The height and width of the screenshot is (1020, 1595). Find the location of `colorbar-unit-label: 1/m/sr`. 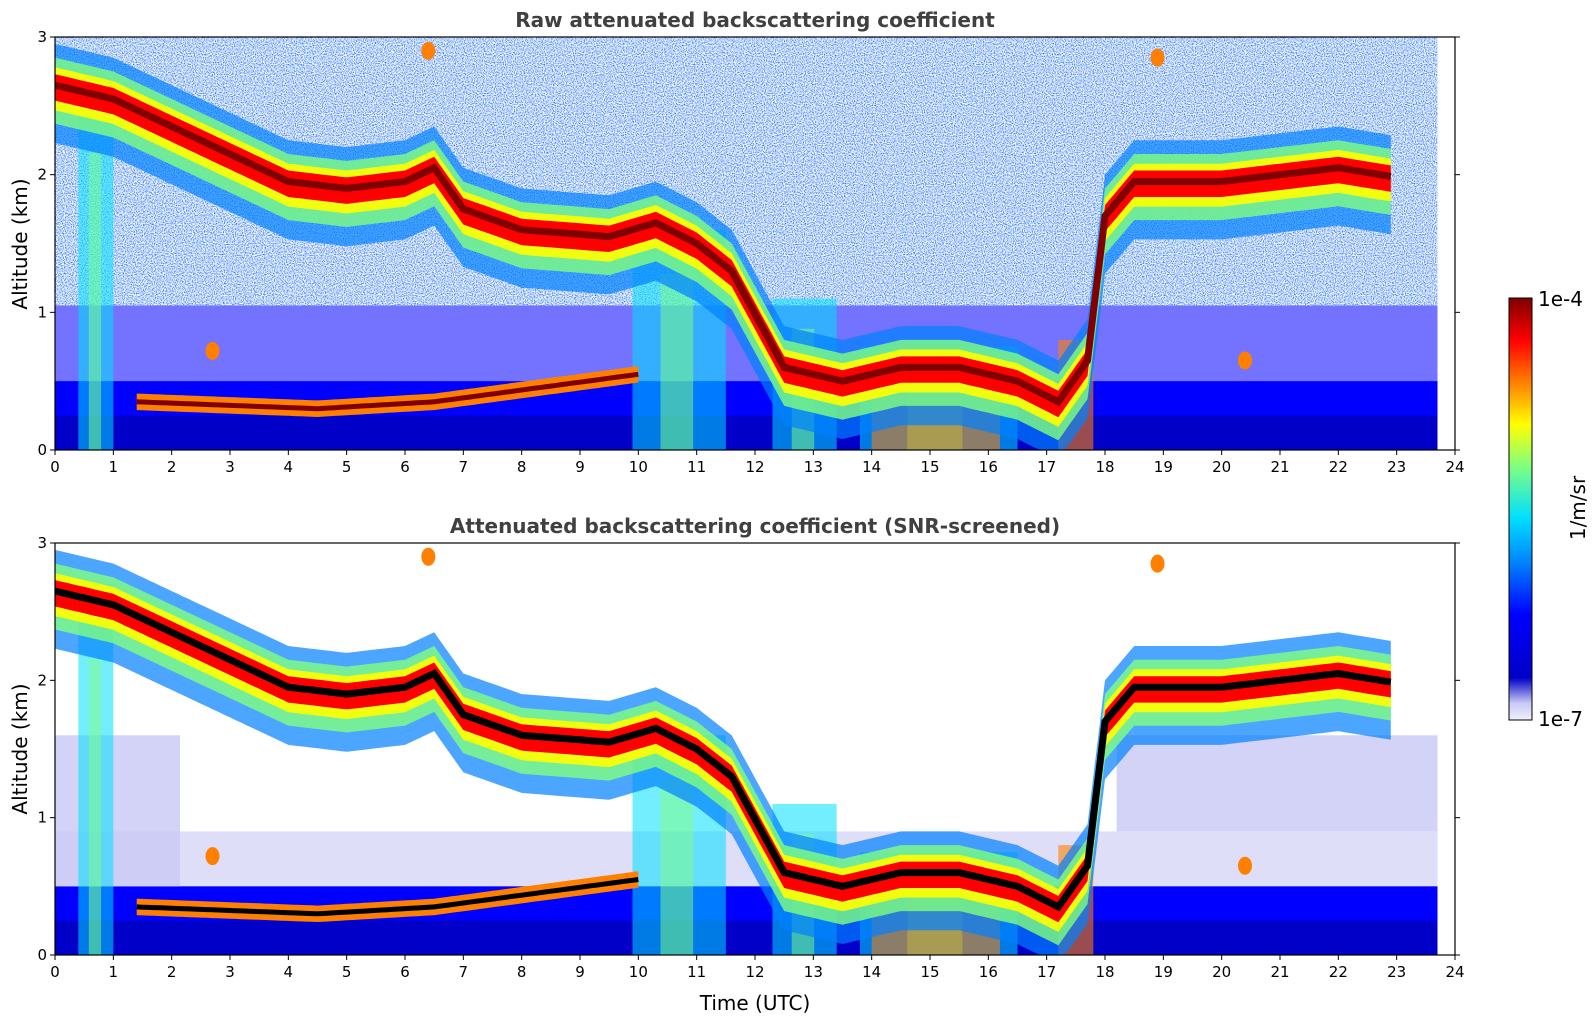

colorbar-unit-label: 1/m/sr is located at coordinates (1578, 507).